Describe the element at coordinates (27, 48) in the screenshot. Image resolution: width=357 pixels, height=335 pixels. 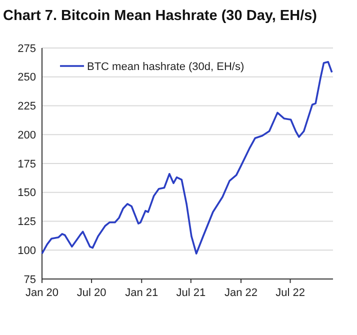
I see `y-tick-label: 275` at that location.